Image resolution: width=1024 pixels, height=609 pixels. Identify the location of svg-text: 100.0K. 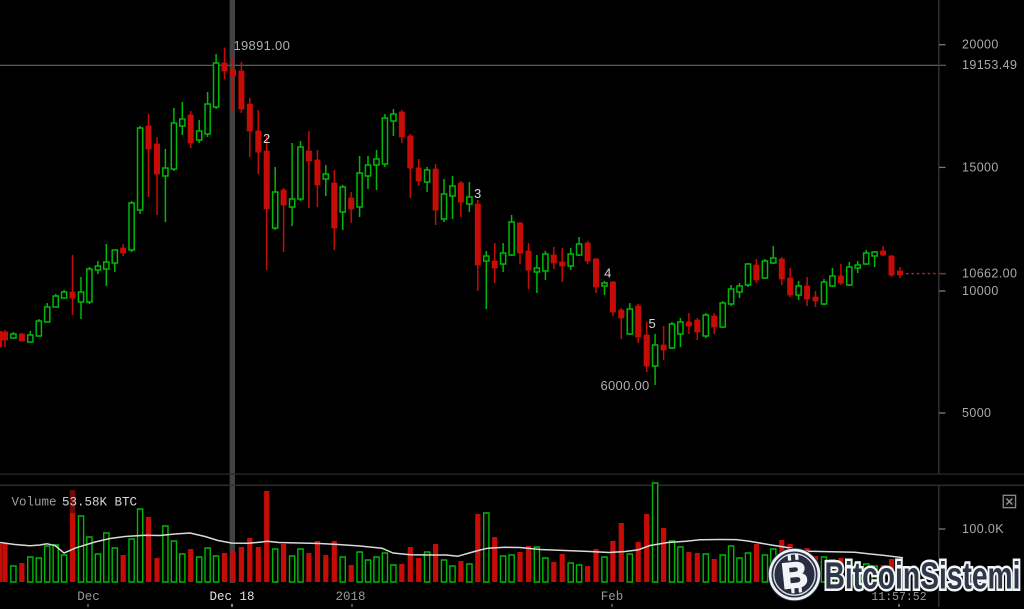
(983, 529).